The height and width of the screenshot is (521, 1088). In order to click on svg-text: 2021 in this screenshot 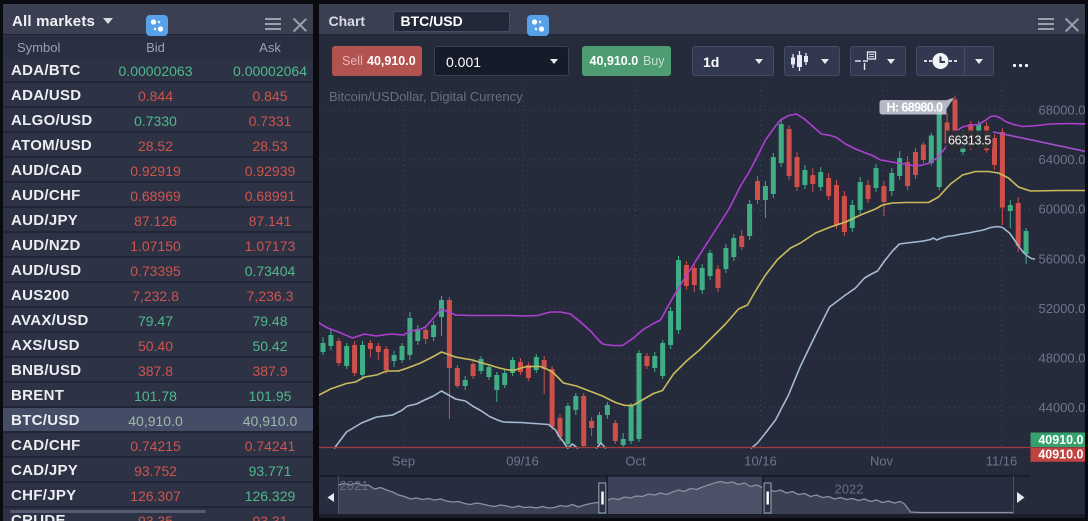, I will do `click(353, 485)`.